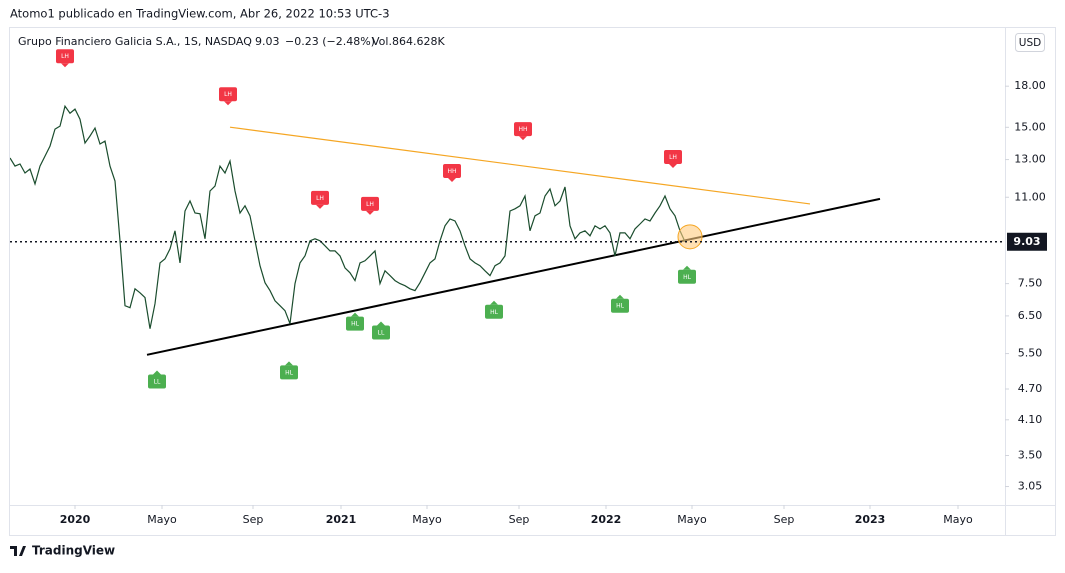 This screenshot has height=573, width=1065. I want to click on y-tick-label: 6.50, so click(1030, 315).